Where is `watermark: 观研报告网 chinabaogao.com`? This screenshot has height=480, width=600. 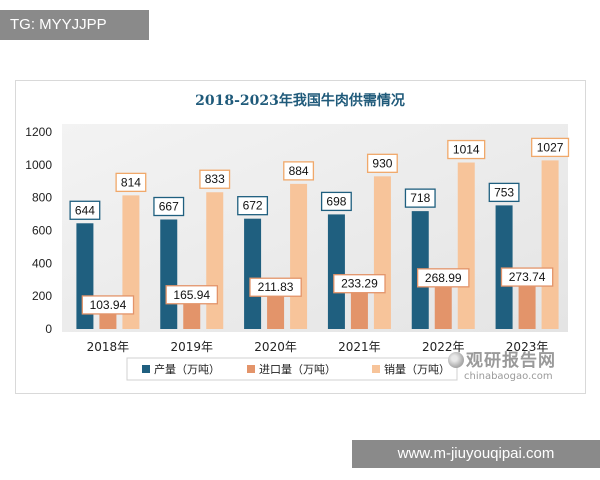
watermark: 观研报告网 chinabaogao.com is located at coordinates (502, 364).